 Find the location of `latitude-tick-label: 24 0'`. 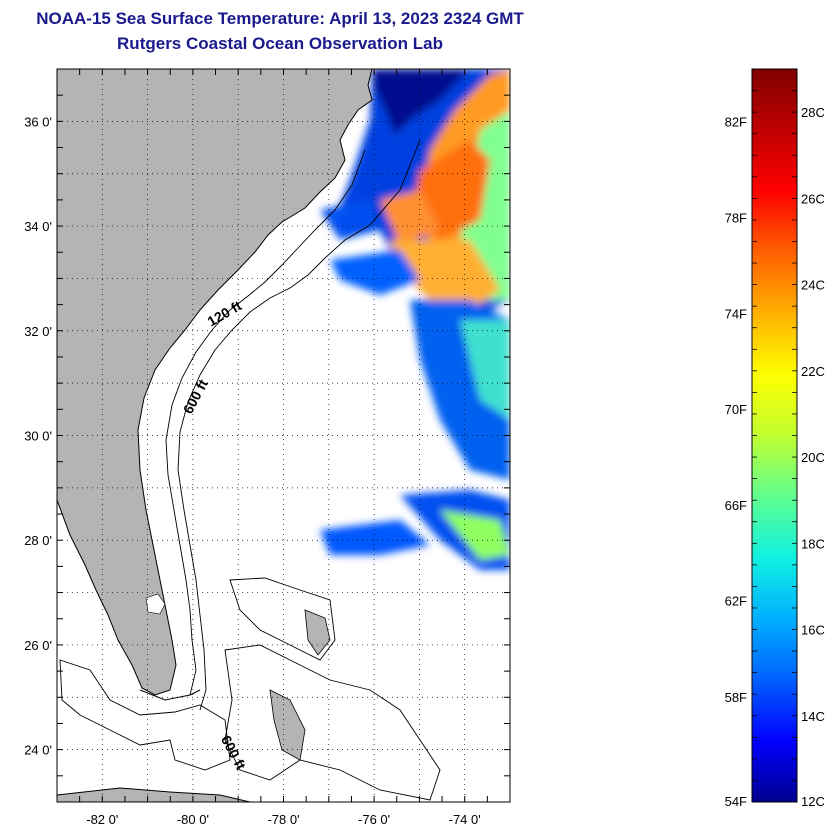

latitude-tick-label: 24 0' is located at coordinates (38, 750).